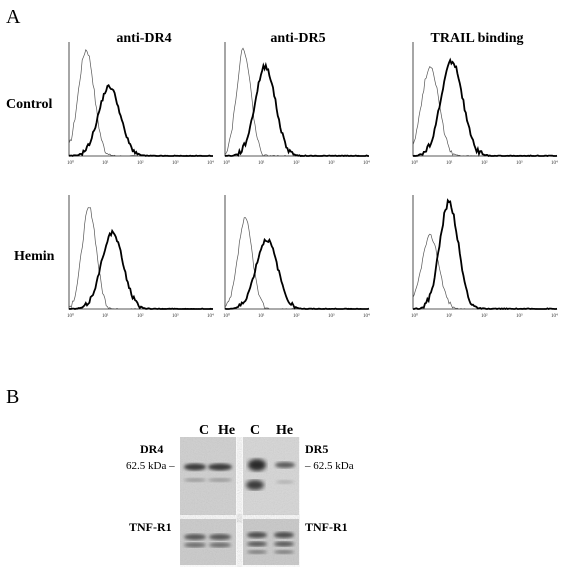  I want to click on blot-label-dr4: DR4, so click(152, 449).